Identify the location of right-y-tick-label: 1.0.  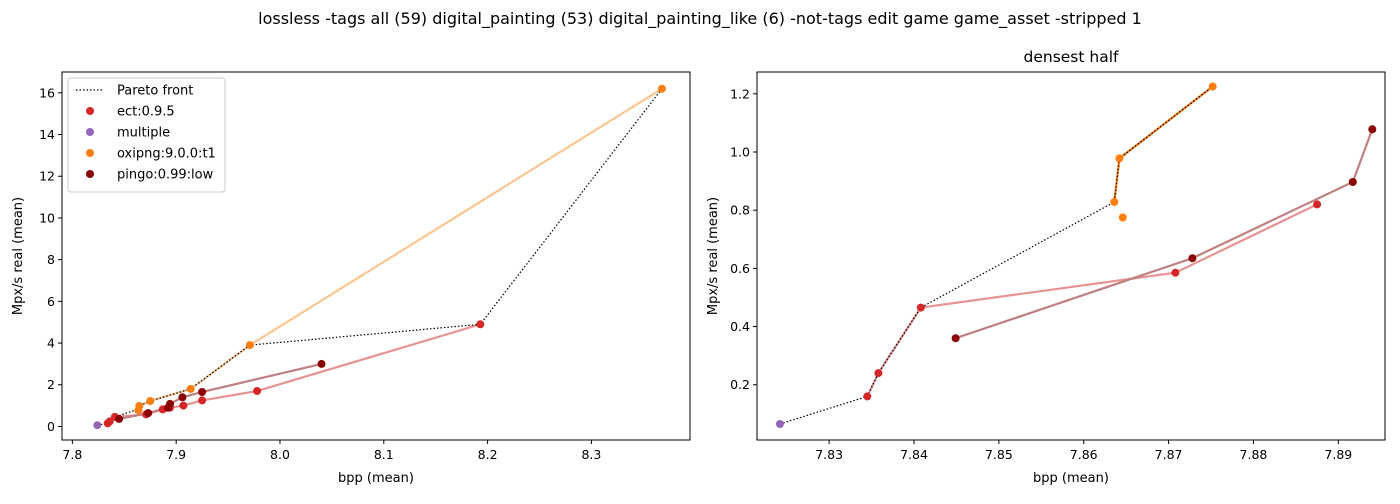
(740, 152).